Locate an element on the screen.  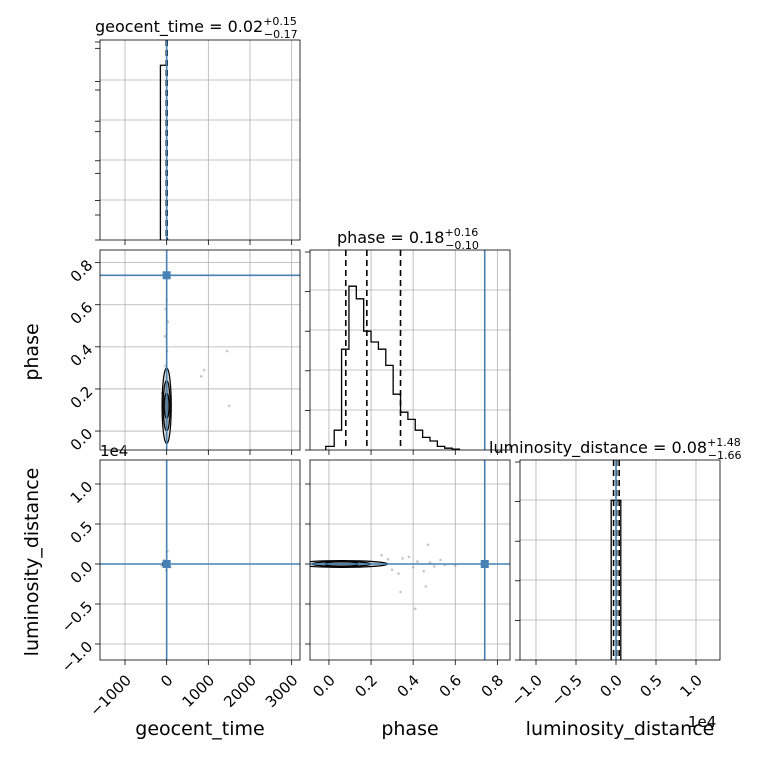
y-tick-label: 0.6 is located at coordinates (82, 313).